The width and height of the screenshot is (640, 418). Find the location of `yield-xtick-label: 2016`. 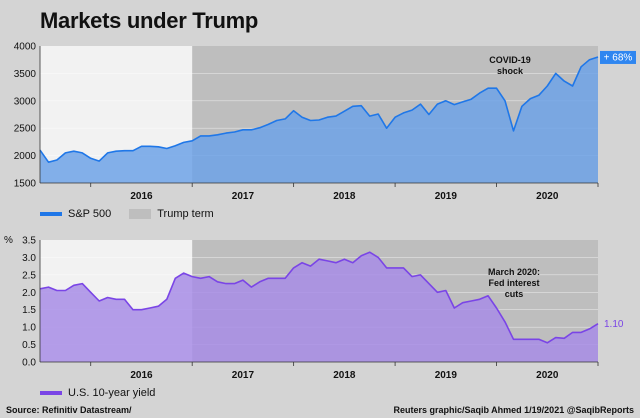

yield-xtick-label: 2016 is located at coordinates (141, 375).